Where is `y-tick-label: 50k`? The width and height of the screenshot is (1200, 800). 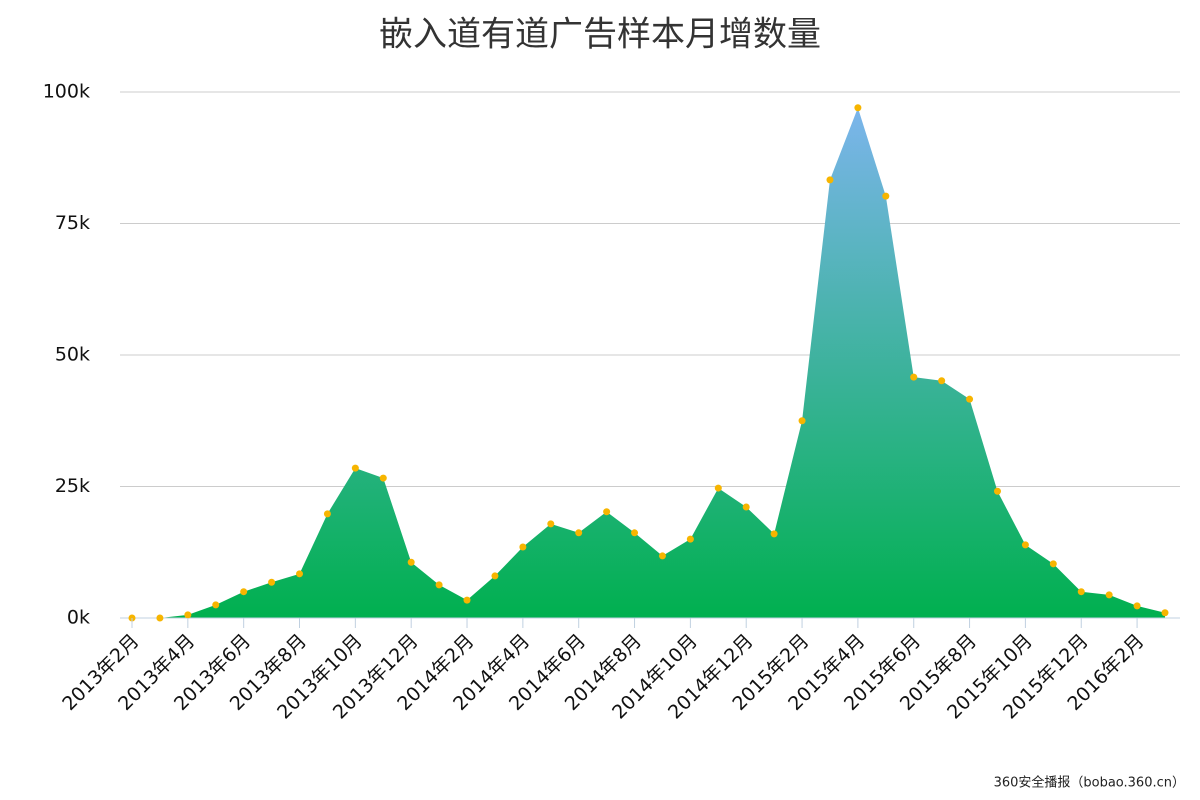 y-tick-label: 50k is located at coordinates (72, 355).